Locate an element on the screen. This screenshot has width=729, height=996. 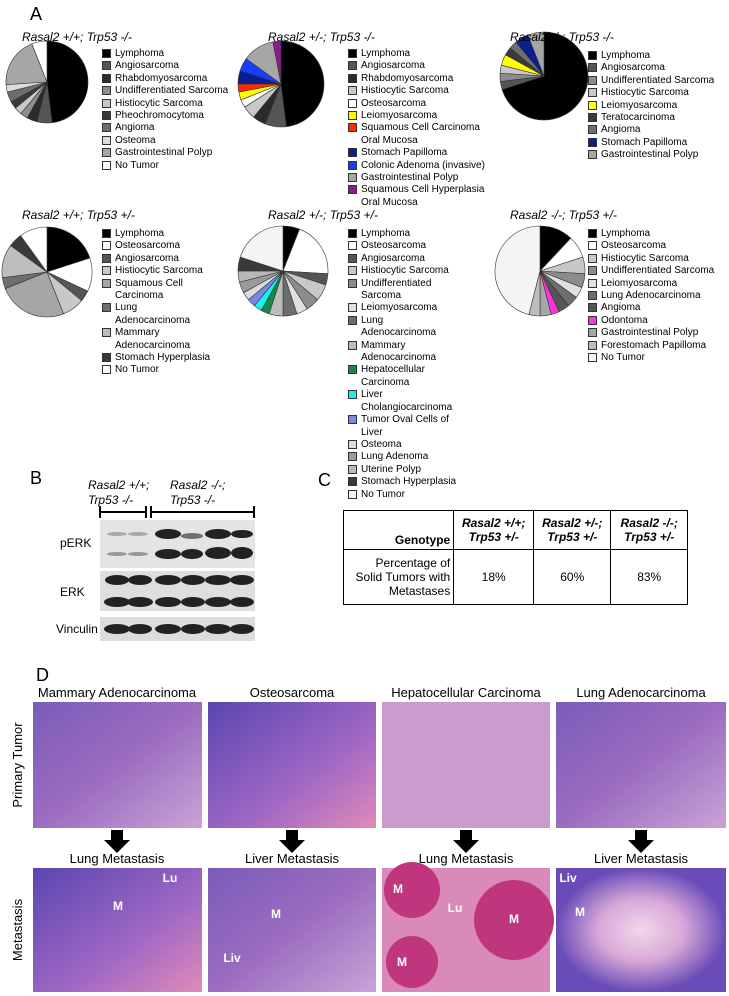
legend-label: Hepatocellular Carcinoma is located at coordinates (393, 376).